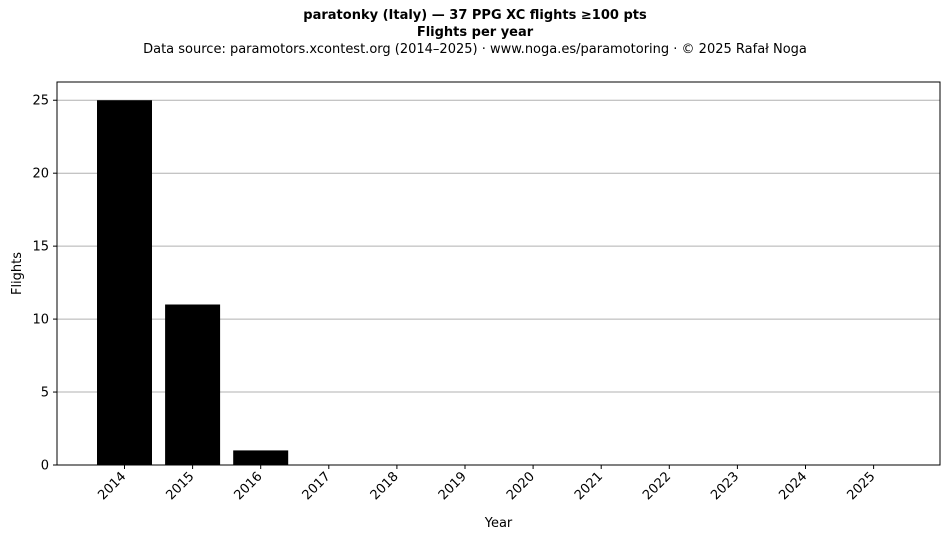 The width and height of the screenshot is (950, 539). Describe the element at coordinates (249, 486) in the screenshot. I see `x-tick-label-2016: 2016` at that location.